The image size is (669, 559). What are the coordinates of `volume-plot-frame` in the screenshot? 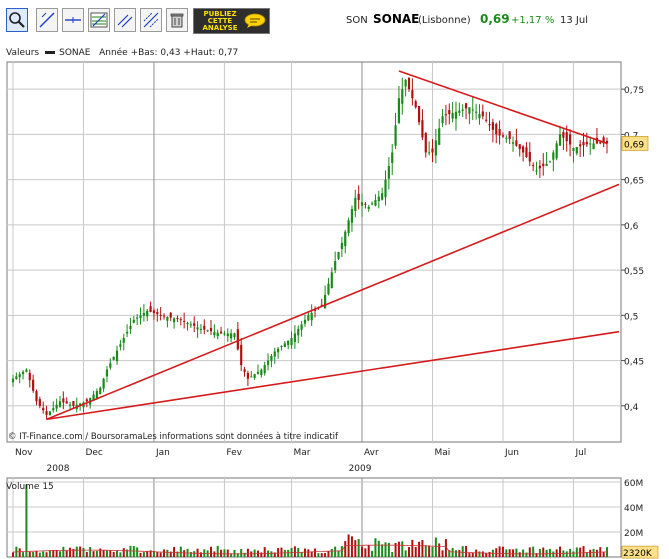 It's located at (314, 517).